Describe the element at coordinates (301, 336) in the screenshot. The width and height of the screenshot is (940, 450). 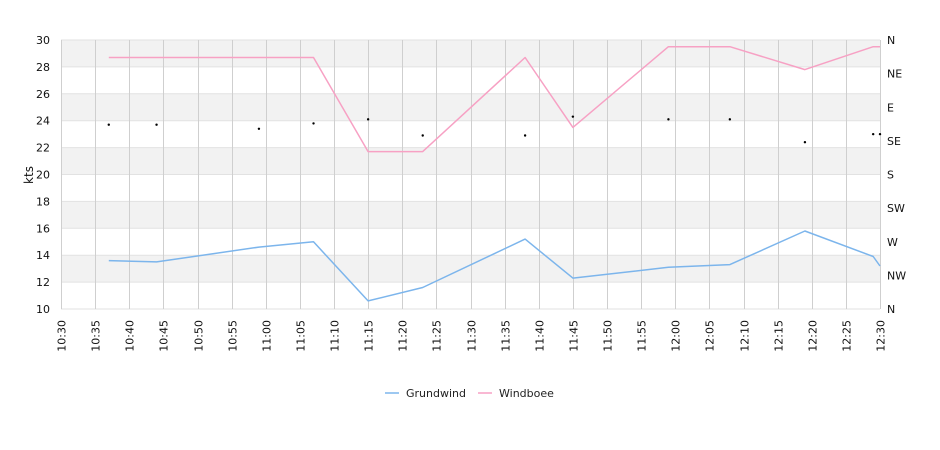
I see `x-tick-label: 11:05` at that location.